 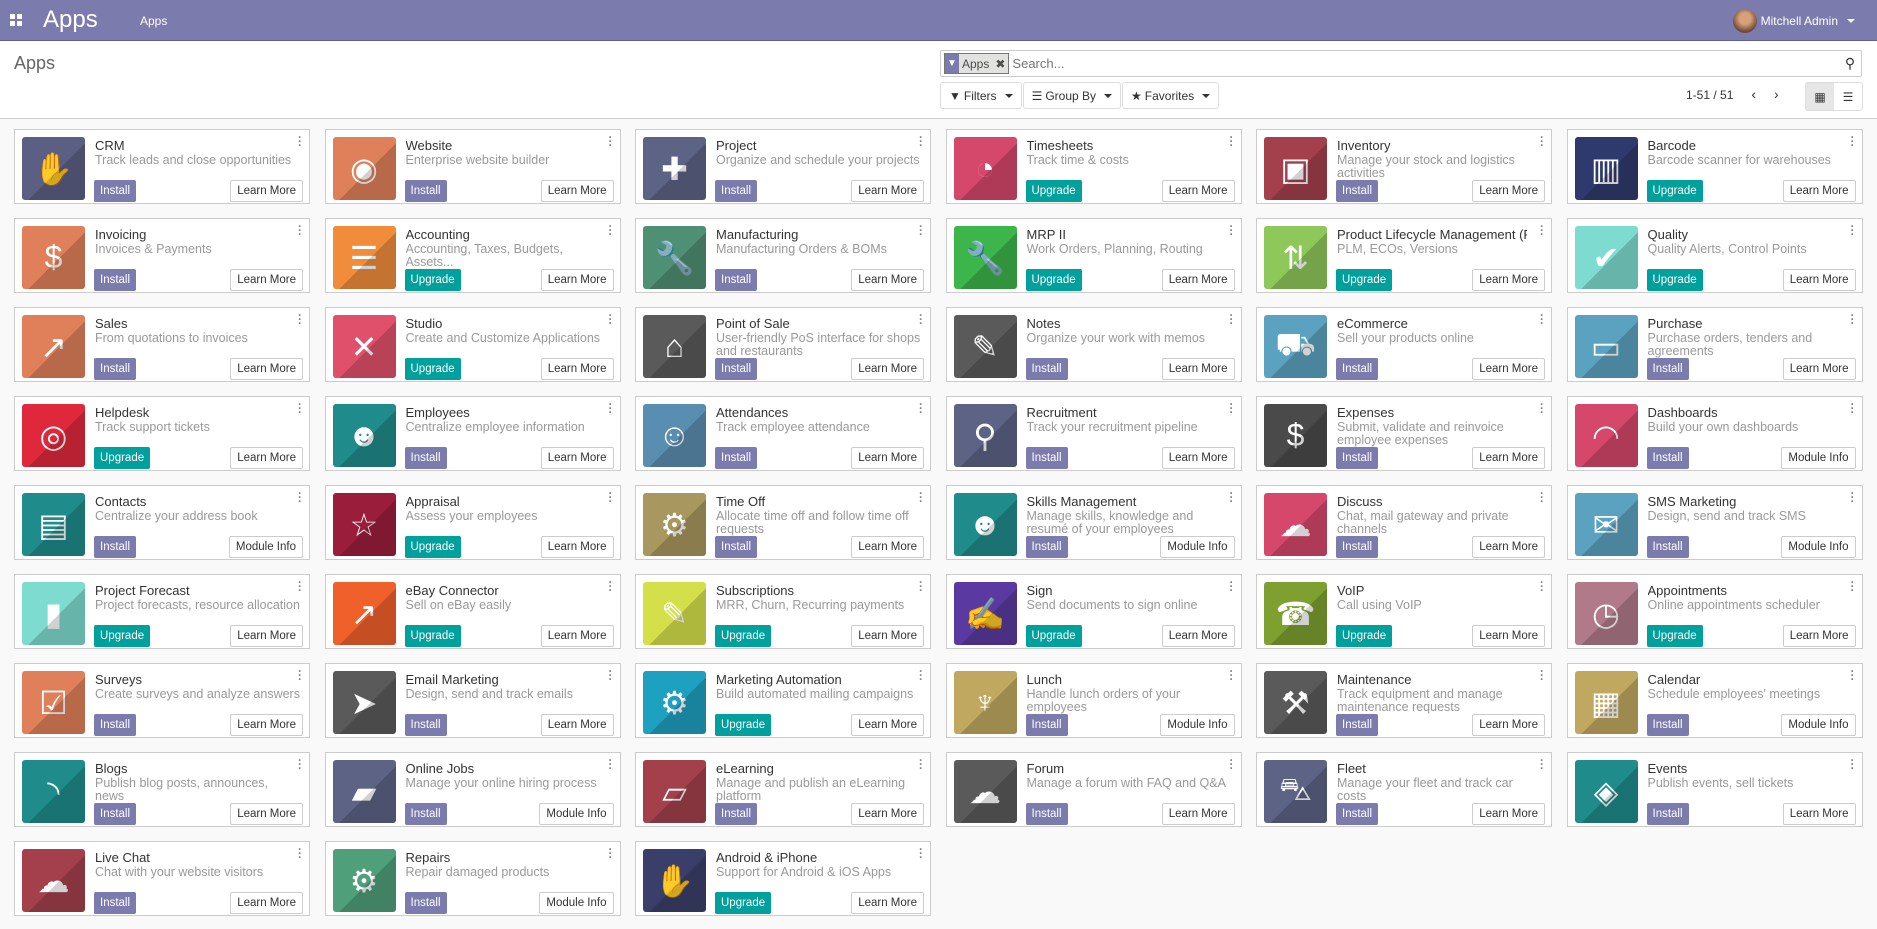 I want to click on remove-facet-icon: ✖, so click(x=1000, y=63).